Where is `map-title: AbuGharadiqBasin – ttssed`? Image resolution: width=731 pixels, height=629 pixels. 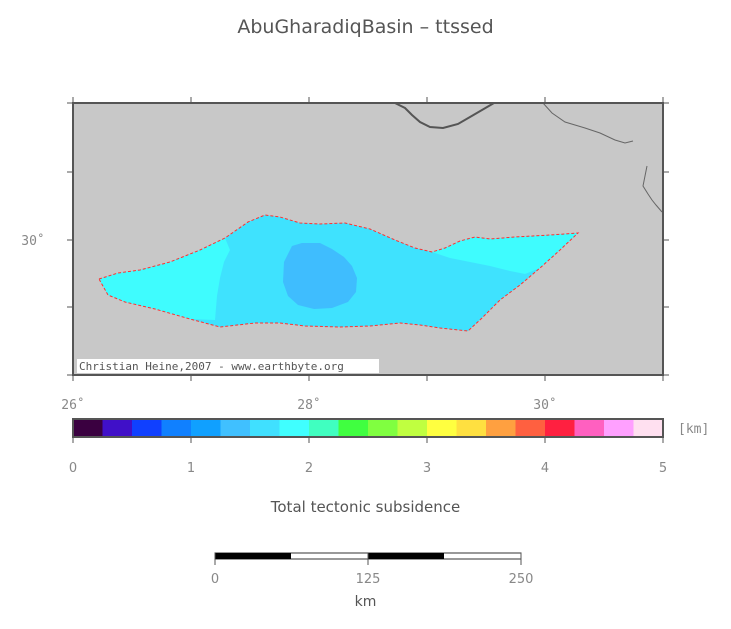 map-title: AbuGharadiqBasin – ttssed is located at coordinates (365, 27).